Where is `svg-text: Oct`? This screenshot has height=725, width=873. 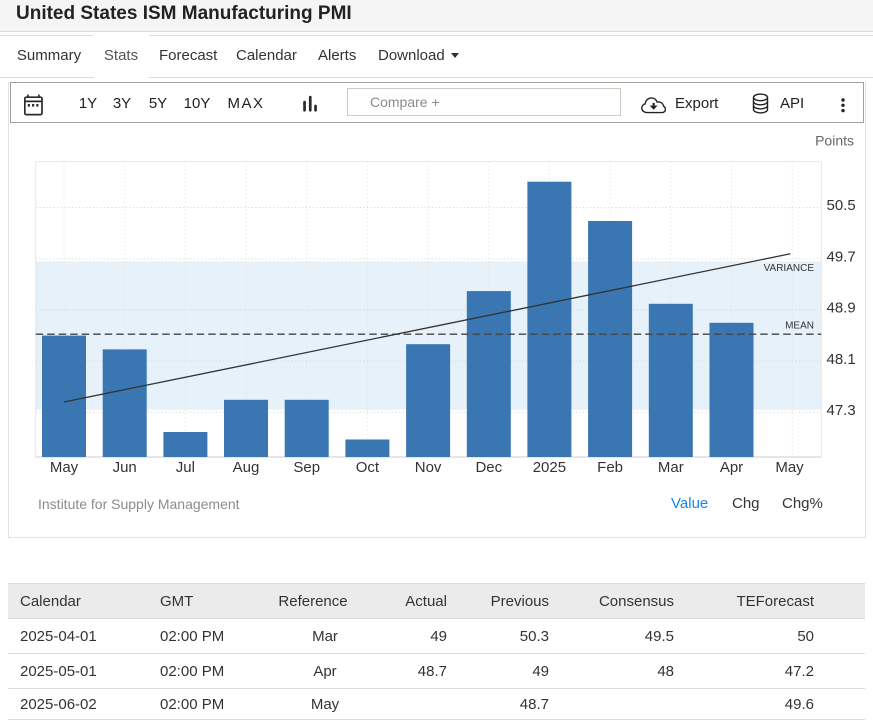
svg-text: Oct is located at coordinates (368, 467).